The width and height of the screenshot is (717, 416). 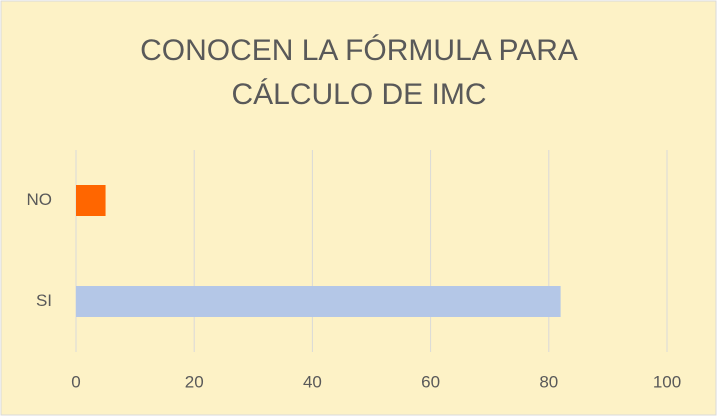 I want to click on y-tick-label: SI, so click(x=44, y=300).